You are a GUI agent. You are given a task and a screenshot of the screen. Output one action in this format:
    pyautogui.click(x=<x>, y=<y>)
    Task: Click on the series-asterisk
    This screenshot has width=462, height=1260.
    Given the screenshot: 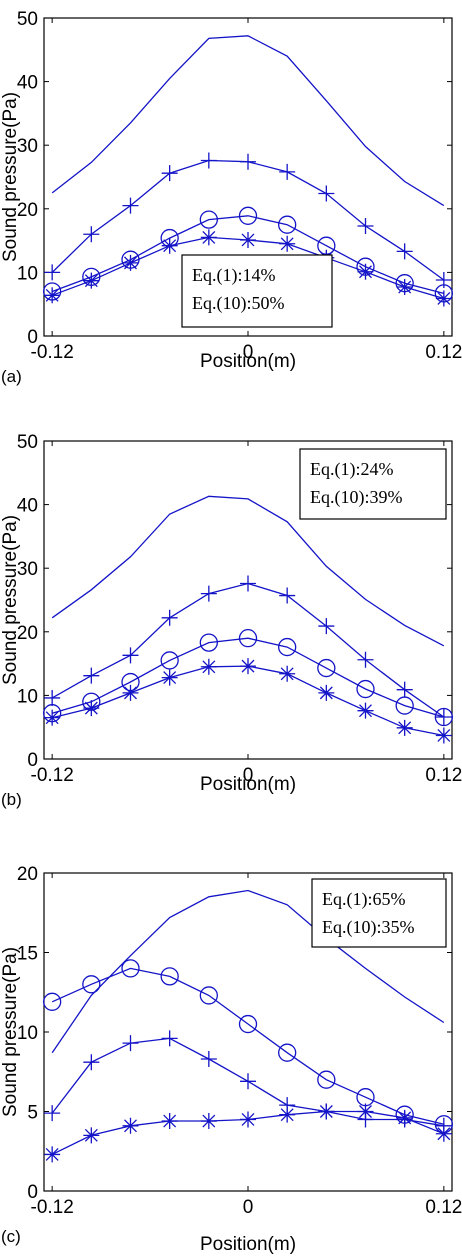 What is the action you would take?
    pyautogui.click(x=248, y=701)
    